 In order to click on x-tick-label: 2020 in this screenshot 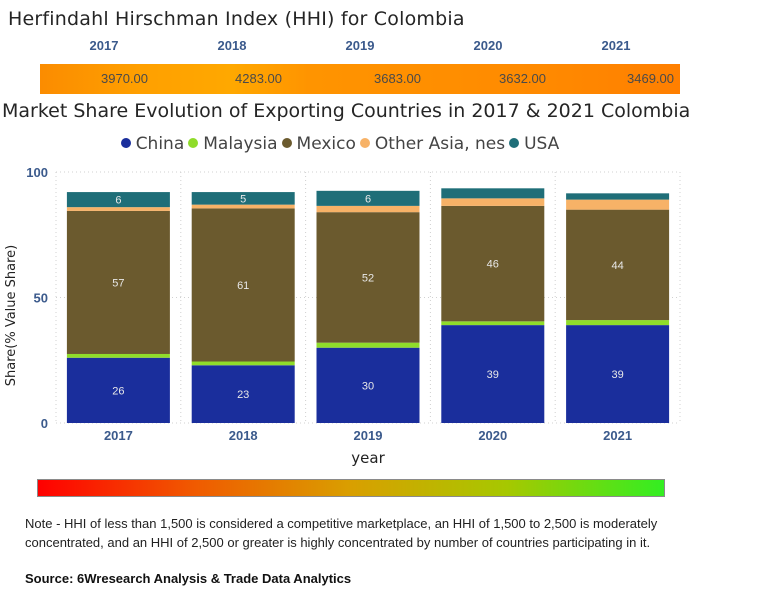, I will do `click(492, 435)`.